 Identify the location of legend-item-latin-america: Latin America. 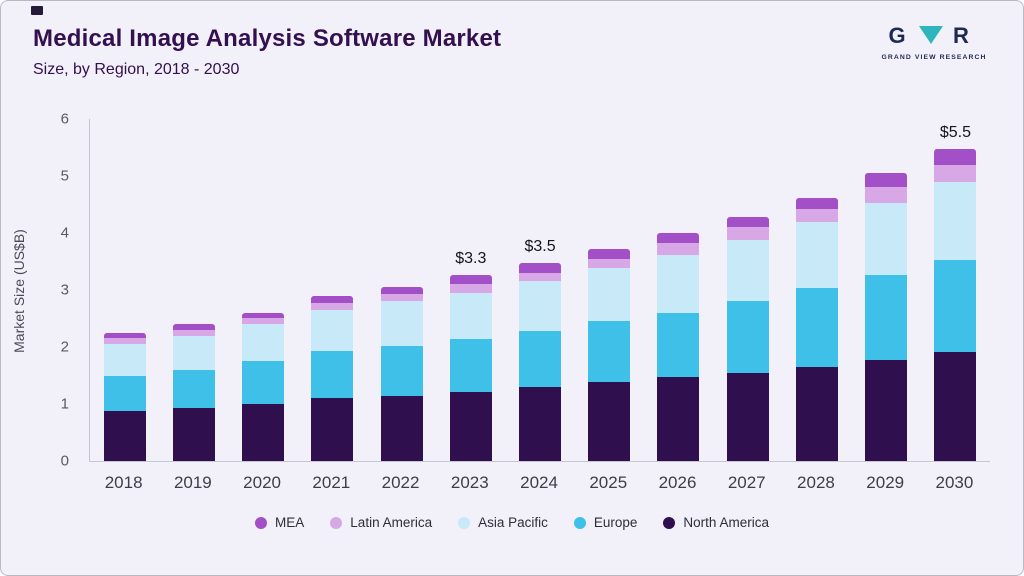
(381, 522).